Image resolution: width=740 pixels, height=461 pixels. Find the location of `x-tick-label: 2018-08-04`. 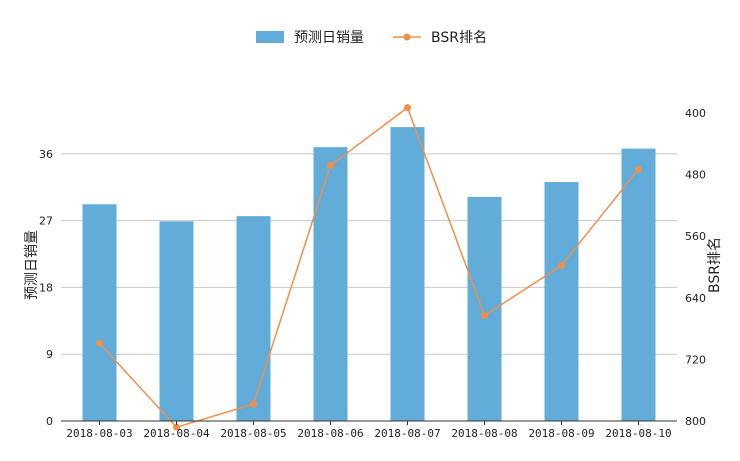

x-tick-label: 2018-08-04 is located at coordinates (176, 433).